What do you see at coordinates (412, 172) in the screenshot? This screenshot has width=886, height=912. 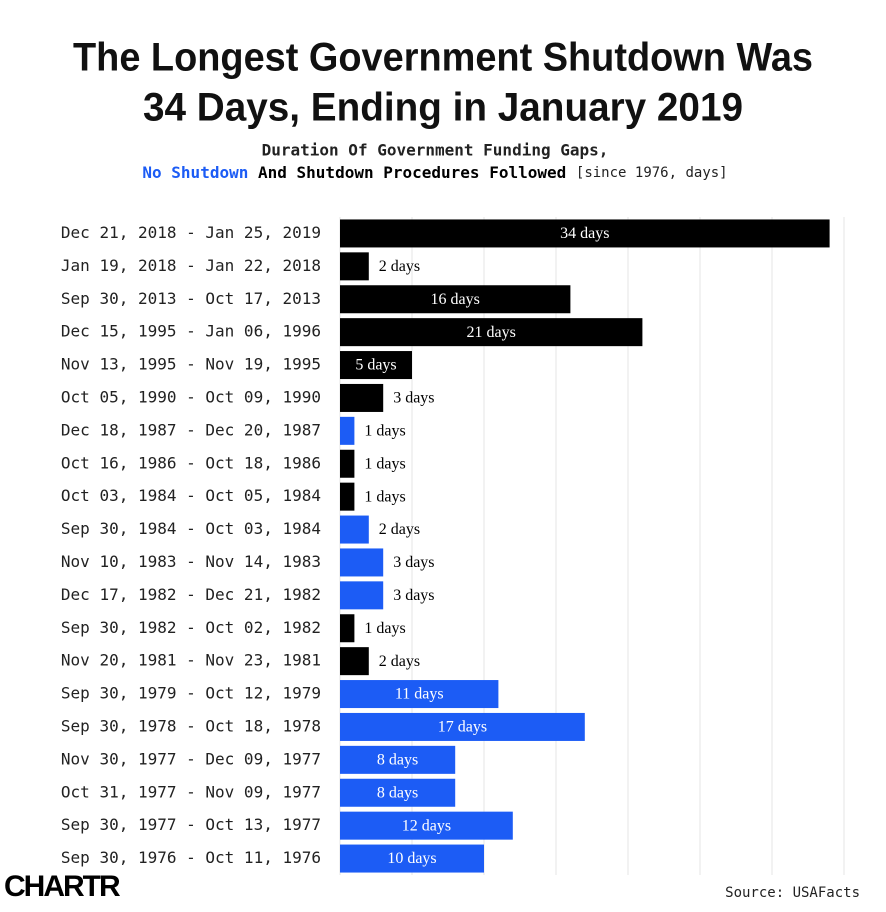 I see `legend-entry: And Shutdown Procedures Followed` at bounding box center [412, 172].